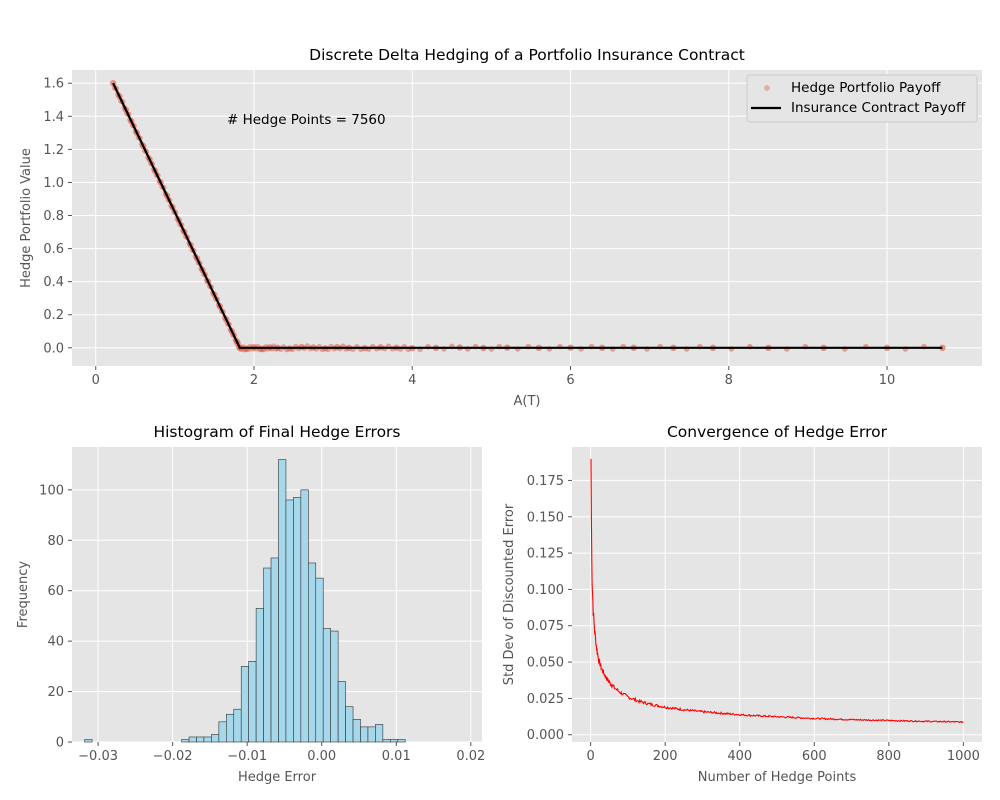 The image size is (1000, 800). Describe the element at coordinates (866, 88) in the screenshot. I see `legend-label-hedge: Hedge Portfolio Payoff` at that location.